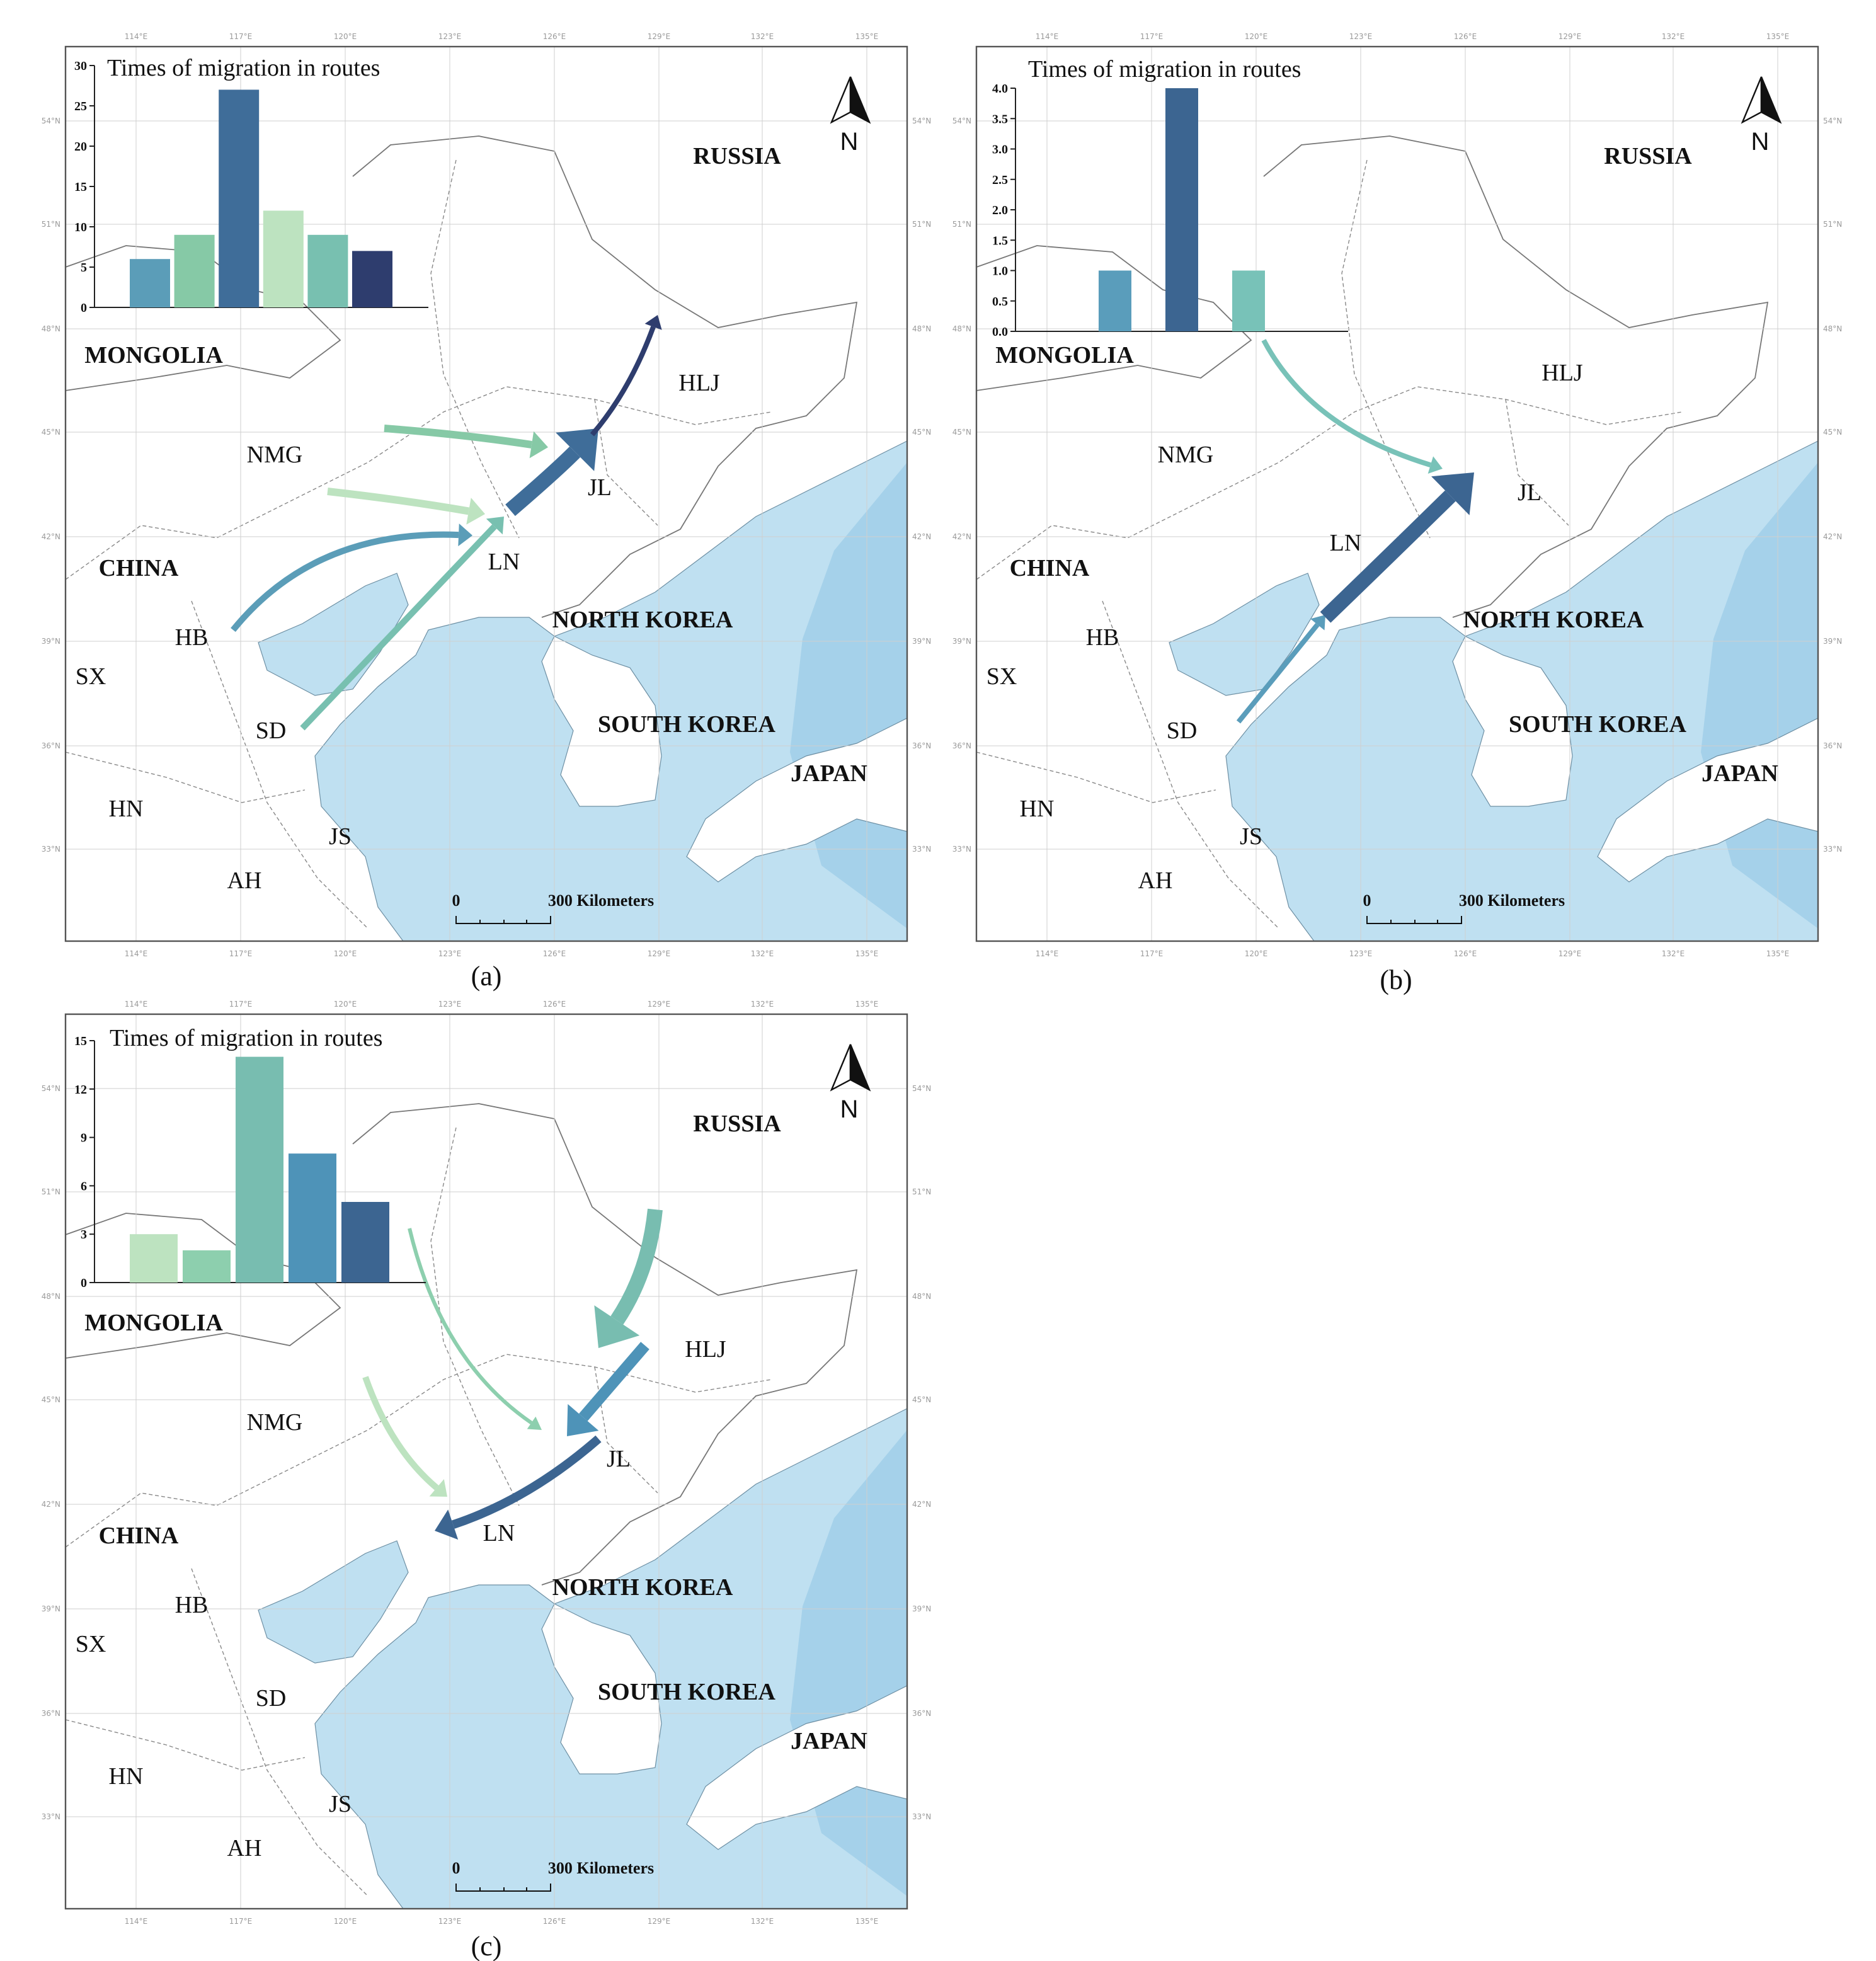  I want to click on y-tick-label: 4.0, so click(1000, 89).